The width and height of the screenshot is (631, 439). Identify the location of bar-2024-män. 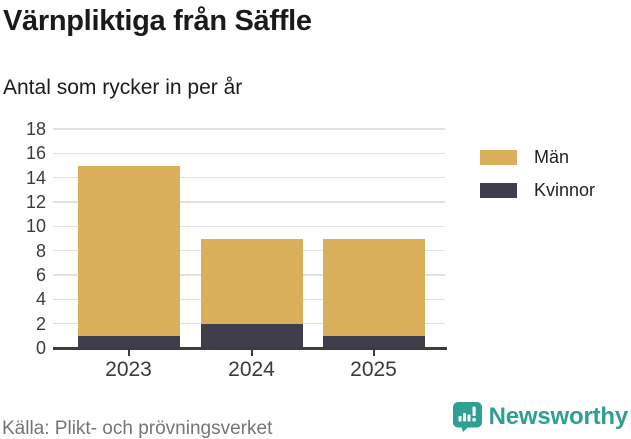
(251, 281).